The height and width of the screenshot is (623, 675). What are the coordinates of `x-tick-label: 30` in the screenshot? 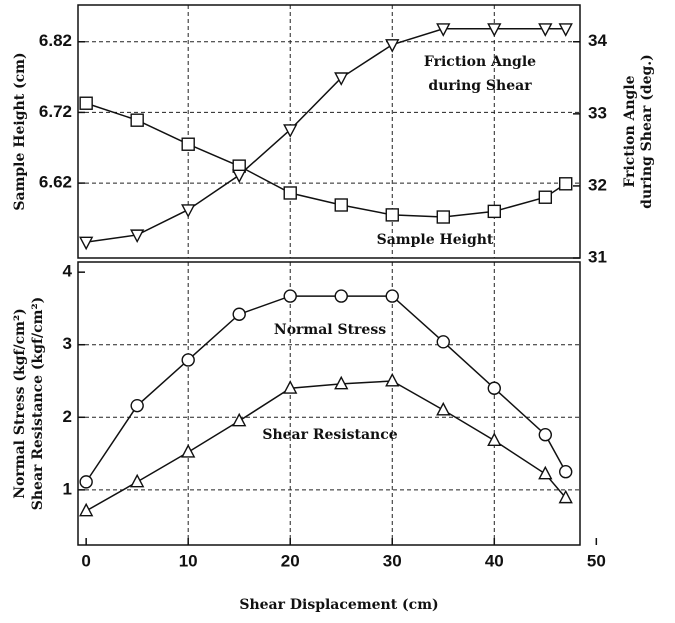 It's located at (392, 560).